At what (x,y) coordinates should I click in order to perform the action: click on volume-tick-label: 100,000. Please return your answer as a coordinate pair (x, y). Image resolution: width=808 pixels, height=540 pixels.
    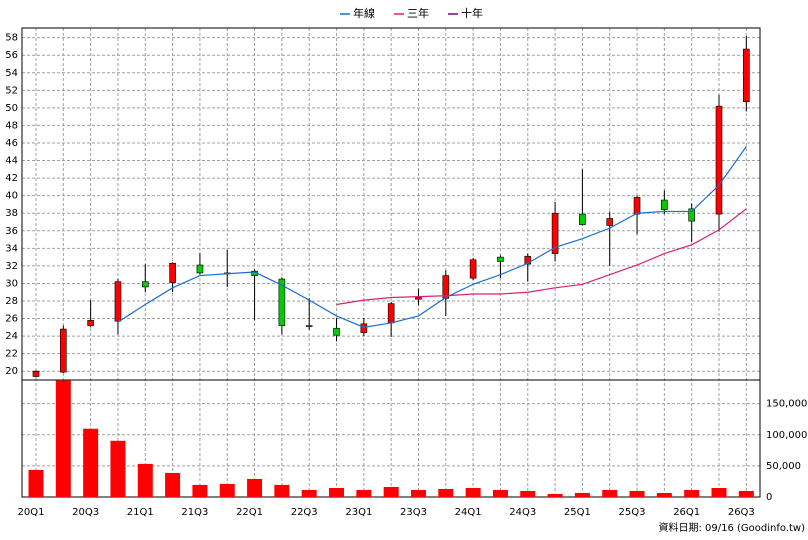
    Looking at the image, I should click on (786, 435).